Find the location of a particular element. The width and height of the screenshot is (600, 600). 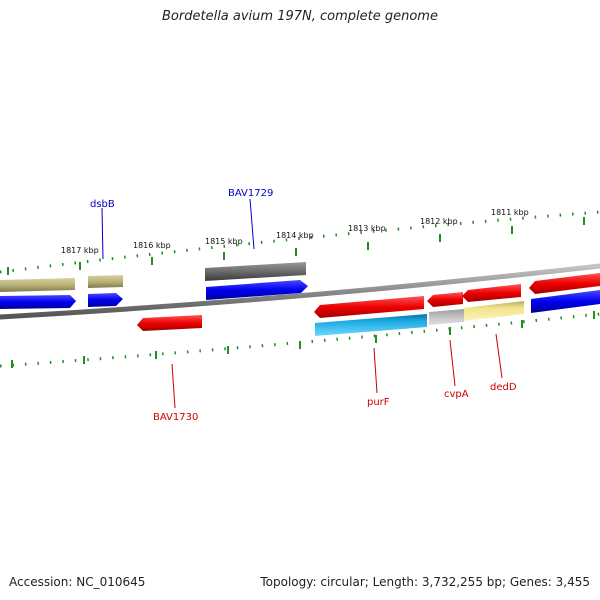

leader-cvpA is located at coordinates (452, 363).